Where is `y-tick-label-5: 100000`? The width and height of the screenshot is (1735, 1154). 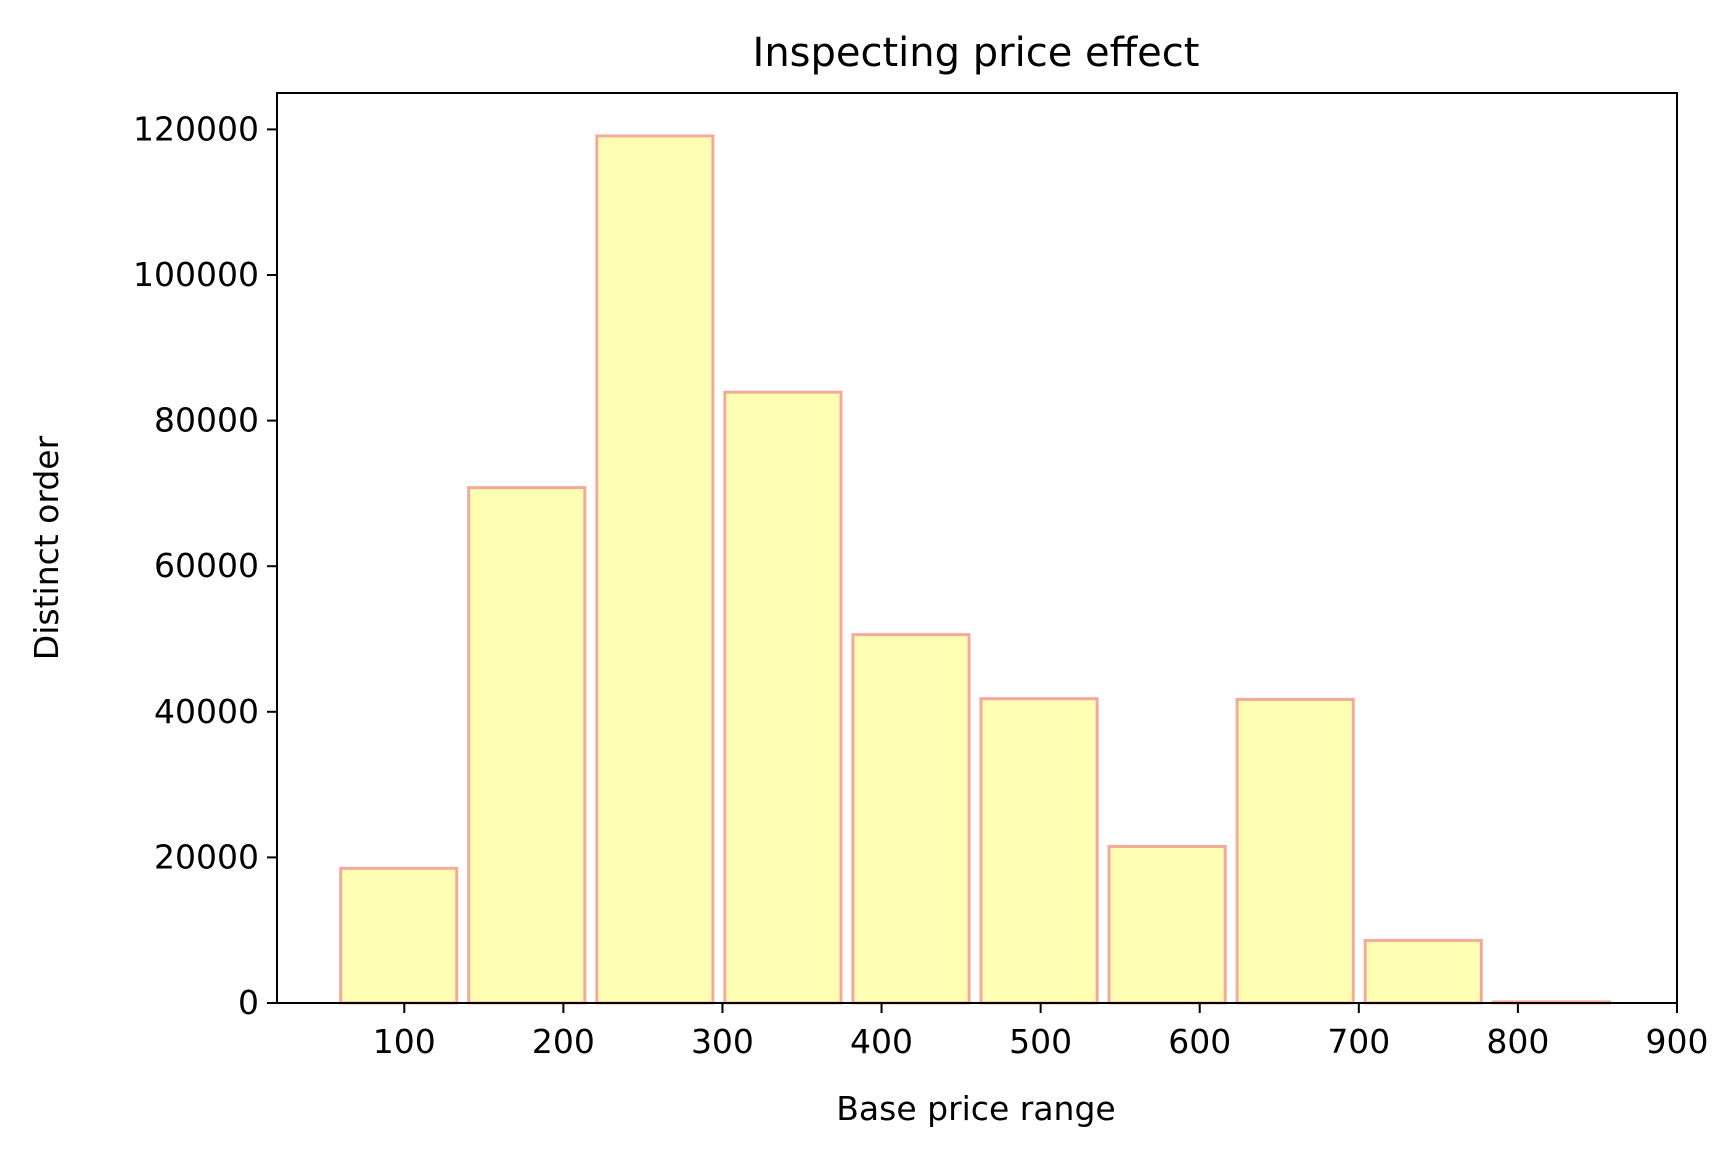 y-tick-label-5: 100000 is located at coordinates (196, 274).